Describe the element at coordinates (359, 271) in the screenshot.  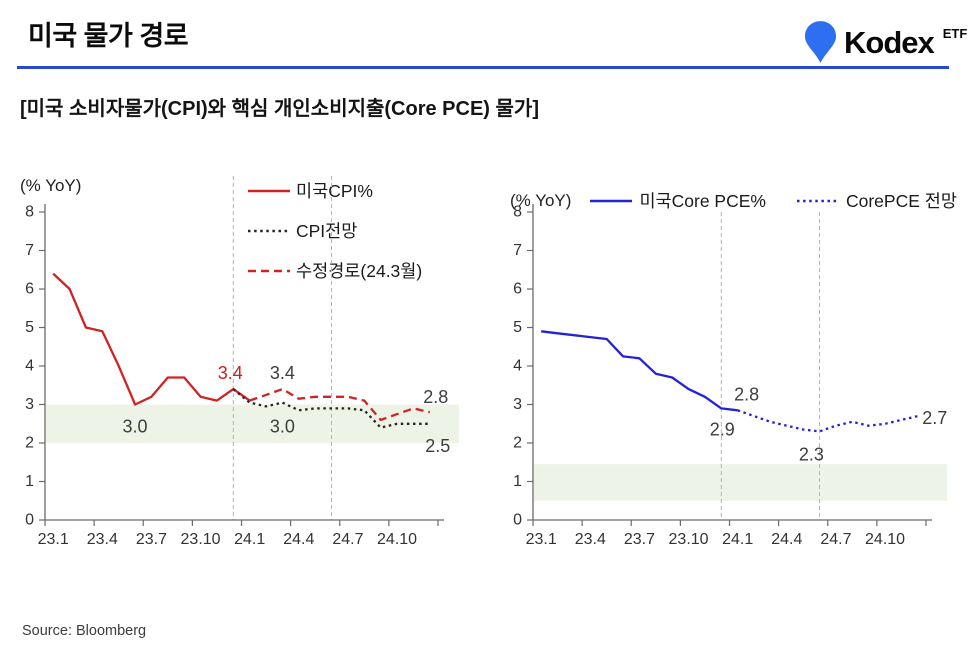
I see `legend-label: 수정경로(24.3월)` at that location.